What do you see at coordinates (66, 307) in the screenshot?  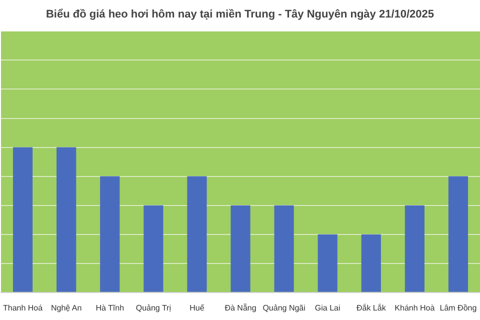 I see `x-tick-label: Nghệ An` at bounding box center [66, 307].